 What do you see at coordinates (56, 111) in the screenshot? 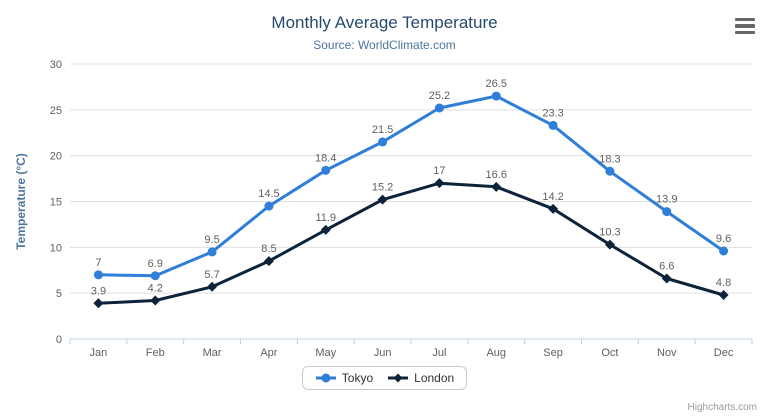
I see `y-axis-label: 25` at bounding box center [56, 111].